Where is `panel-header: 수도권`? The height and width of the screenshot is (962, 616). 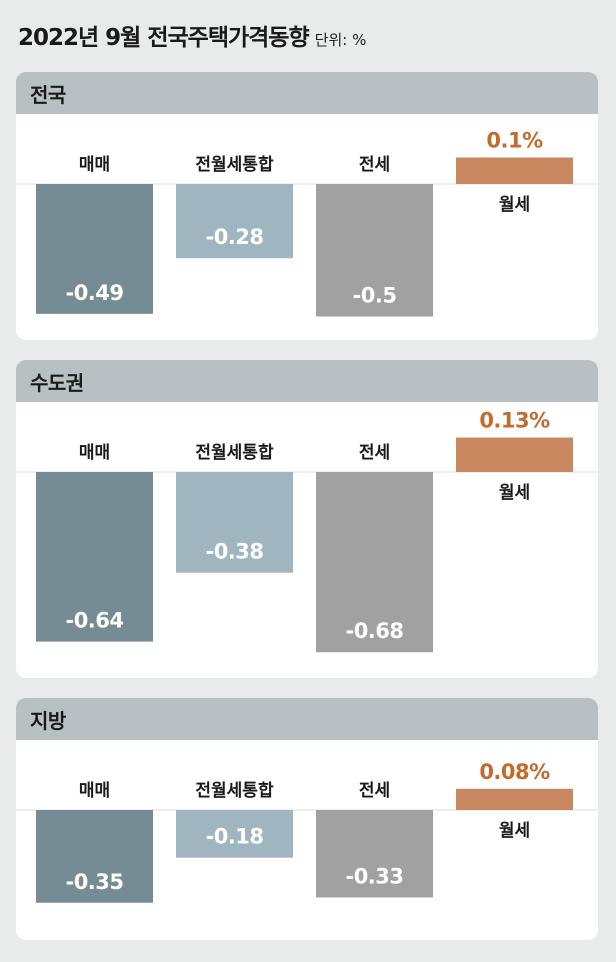
panel-header: 수도권 is located at coordinates (307, 381).